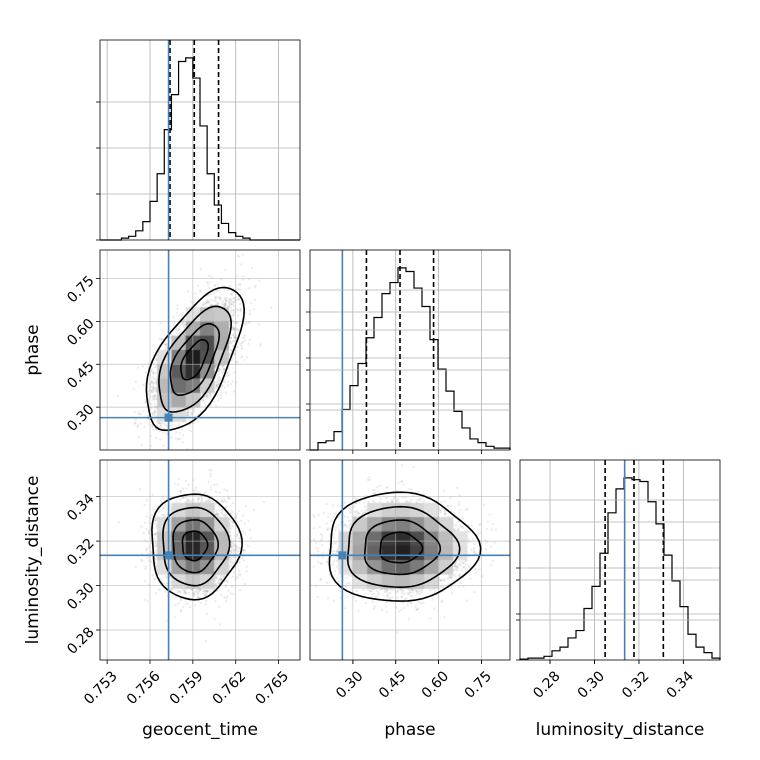 The width and height of the screenshot is (760, 760). I want to click on x-axis-label-geocent_time: geocent_time, so click(200, 730).